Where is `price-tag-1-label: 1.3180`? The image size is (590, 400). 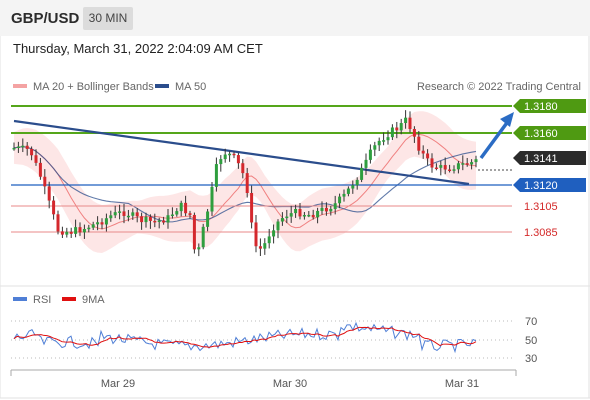 price-tag-1-label: 1.3180 is located at coordinates (541, 107).